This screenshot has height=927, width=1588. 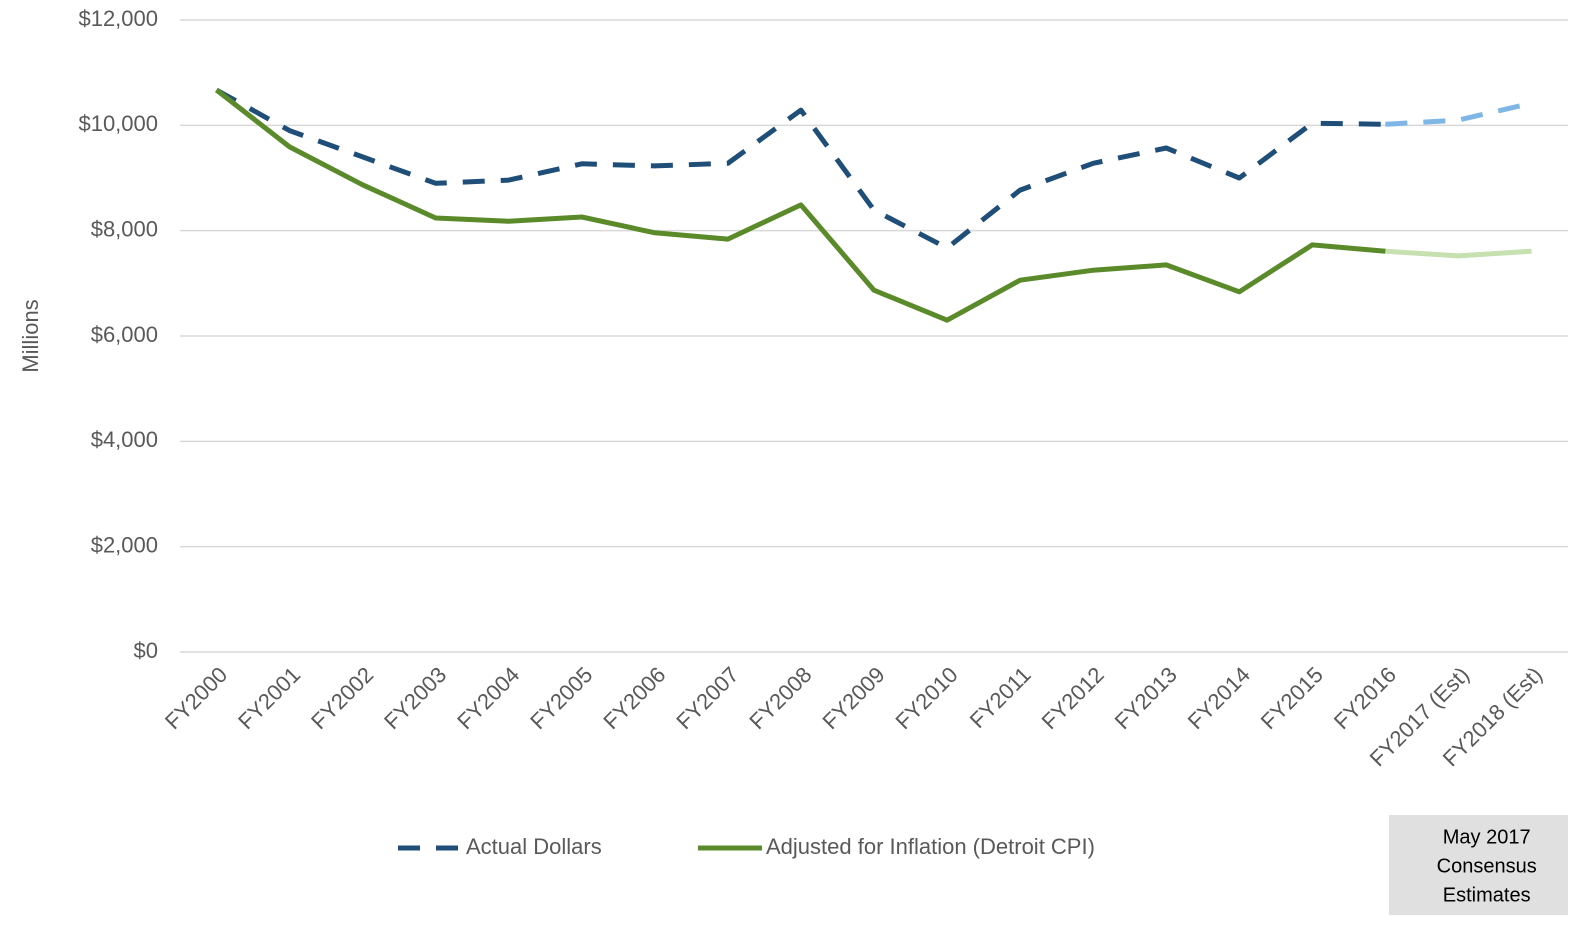 I want to click on x-tick-label: FY2001, so click(x=269, y=698).